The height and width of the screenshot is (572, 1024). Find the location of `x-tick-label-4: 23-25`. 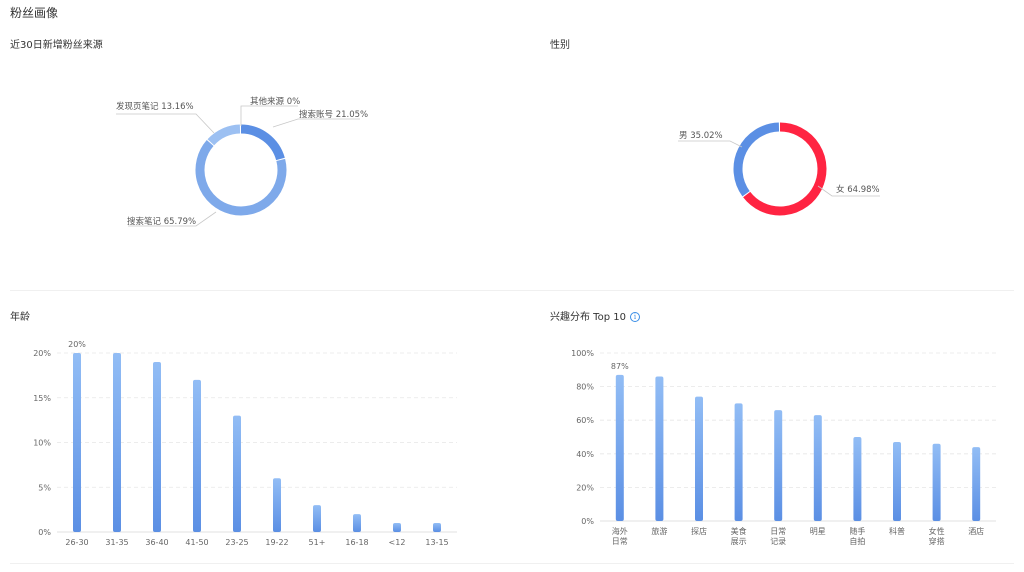

x-tick-label-4: 23-25 is located at coordinates (236, 542).